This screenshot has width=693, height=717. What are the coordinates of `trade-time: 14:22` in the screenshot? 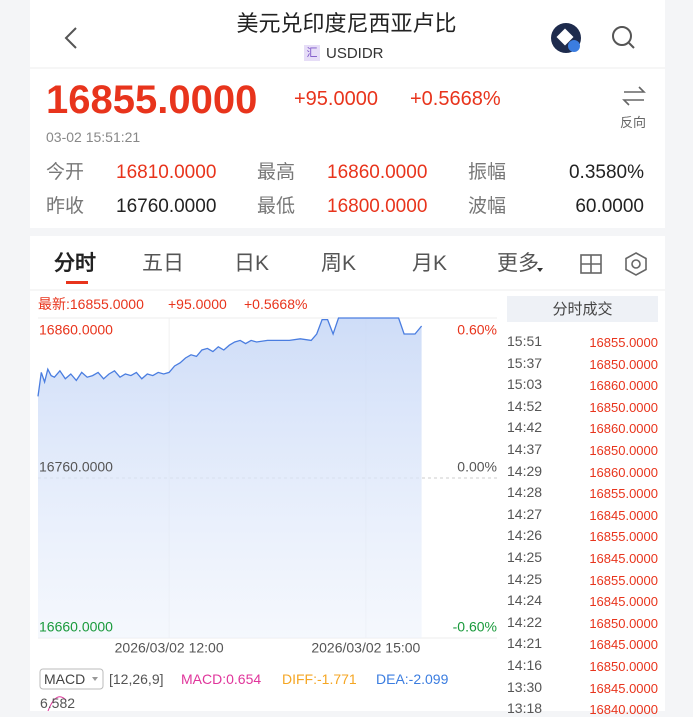 It's located at (525, 621).